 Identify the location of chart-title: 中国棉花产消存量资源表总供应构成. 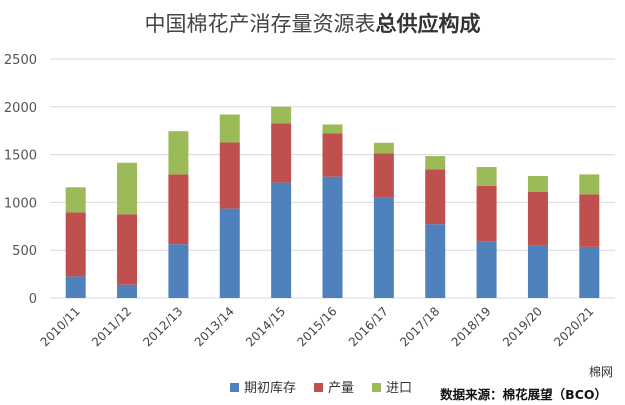
(312, 23).